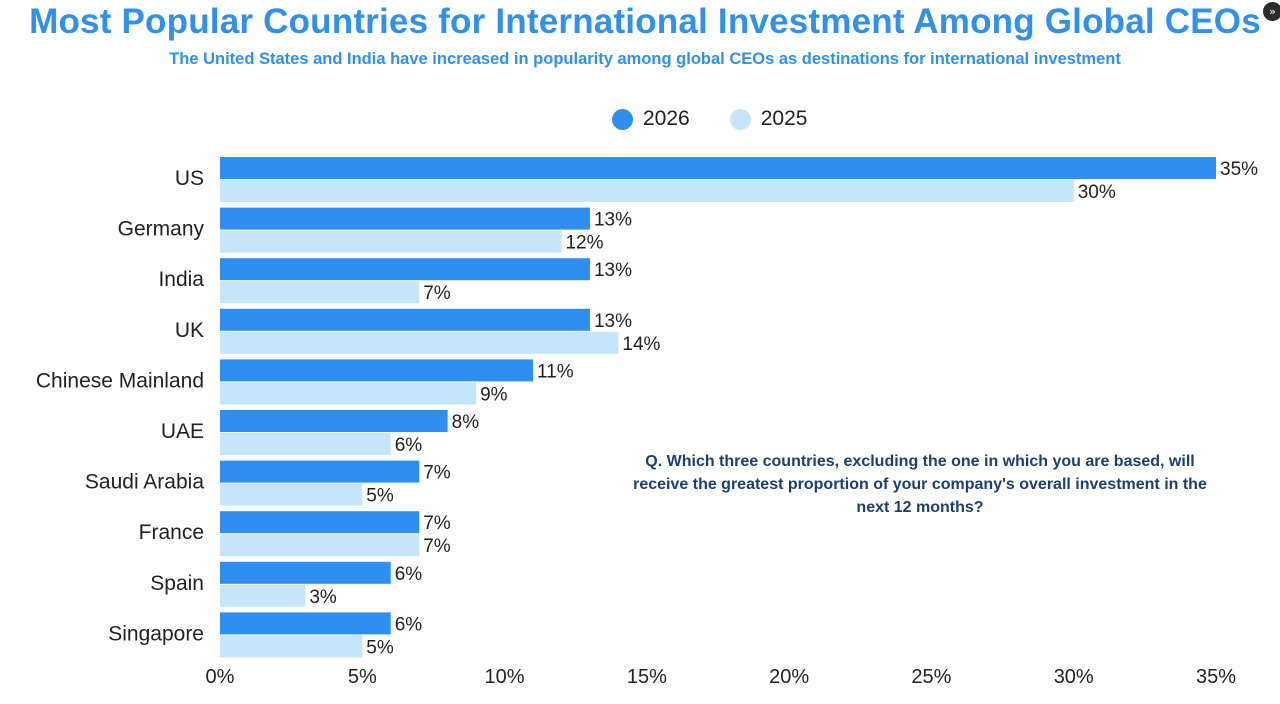  I want to click on bar-germany-2026, so click(405, 218).